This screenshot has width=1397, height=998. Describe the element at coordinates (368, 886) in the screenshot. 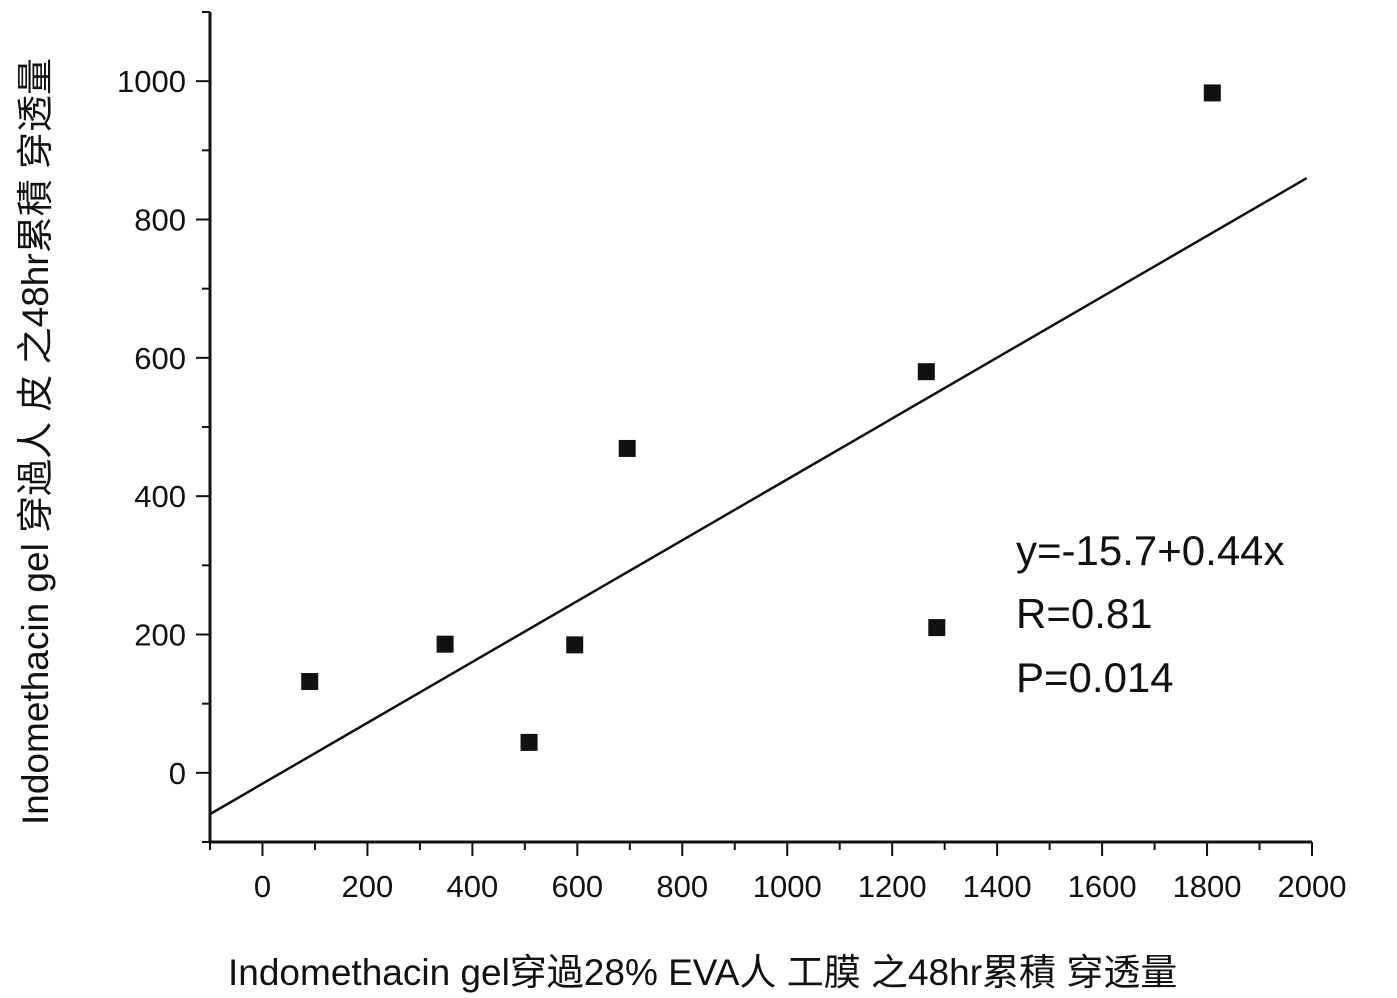

I see `x-tick-label: 200` at that location.